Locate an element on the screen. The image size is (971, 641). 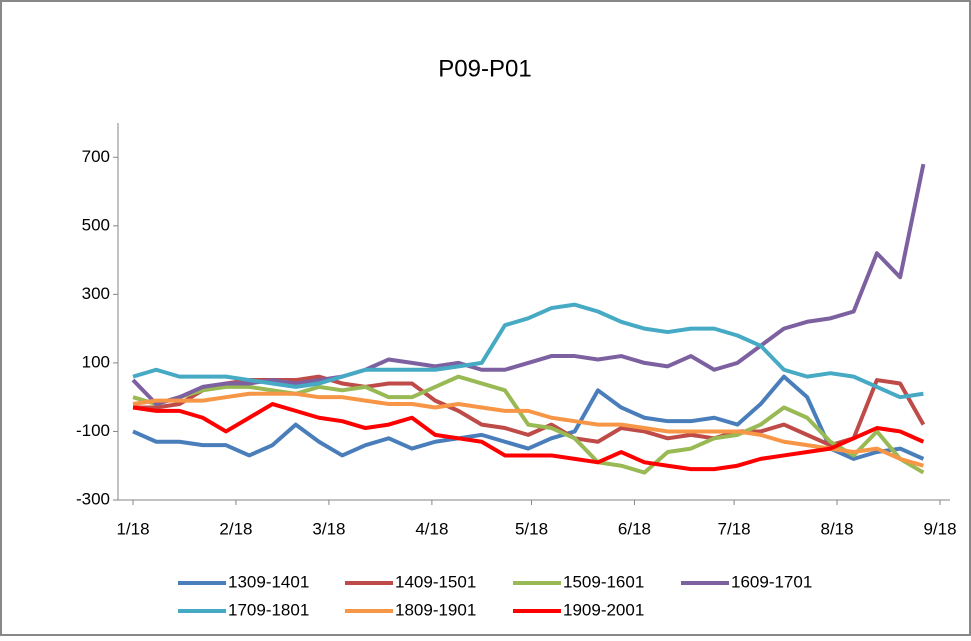
x-tick-label: 2/18 is located at coordinates (235, 528).